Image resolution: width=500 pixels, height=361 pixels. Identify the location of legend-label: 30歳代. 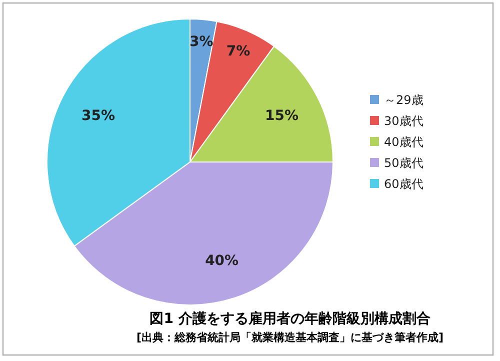
(404, 121).